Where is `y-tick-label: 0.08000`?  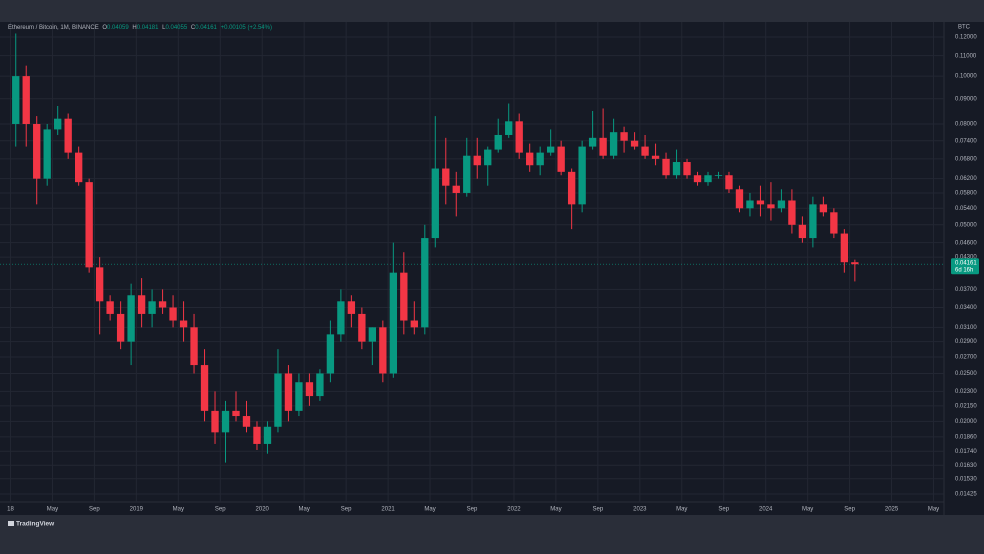
y-tick-label: 0.08000 is located at coordinates (966, 125).